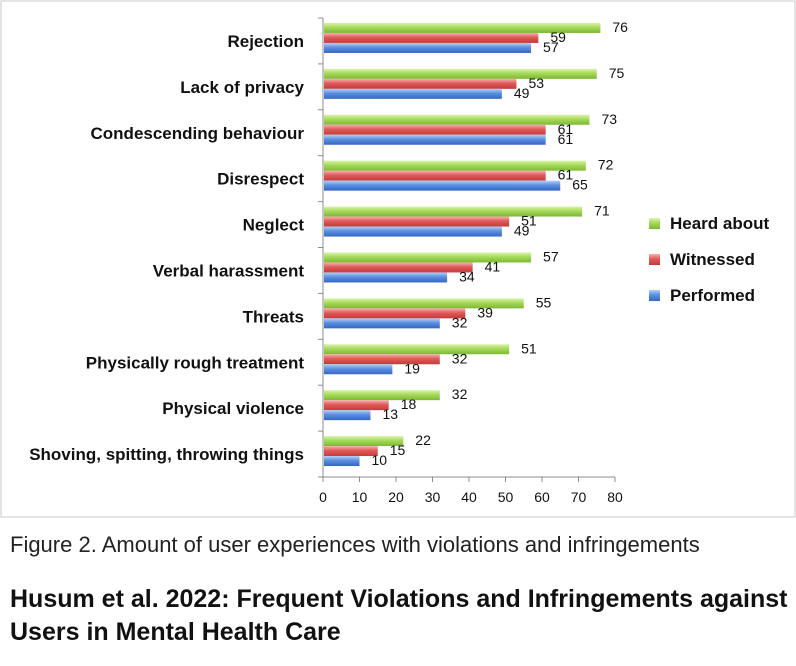 The width and height of the screenshot is (796, 666). I want to click on data-label: 76, so click(620, 27).